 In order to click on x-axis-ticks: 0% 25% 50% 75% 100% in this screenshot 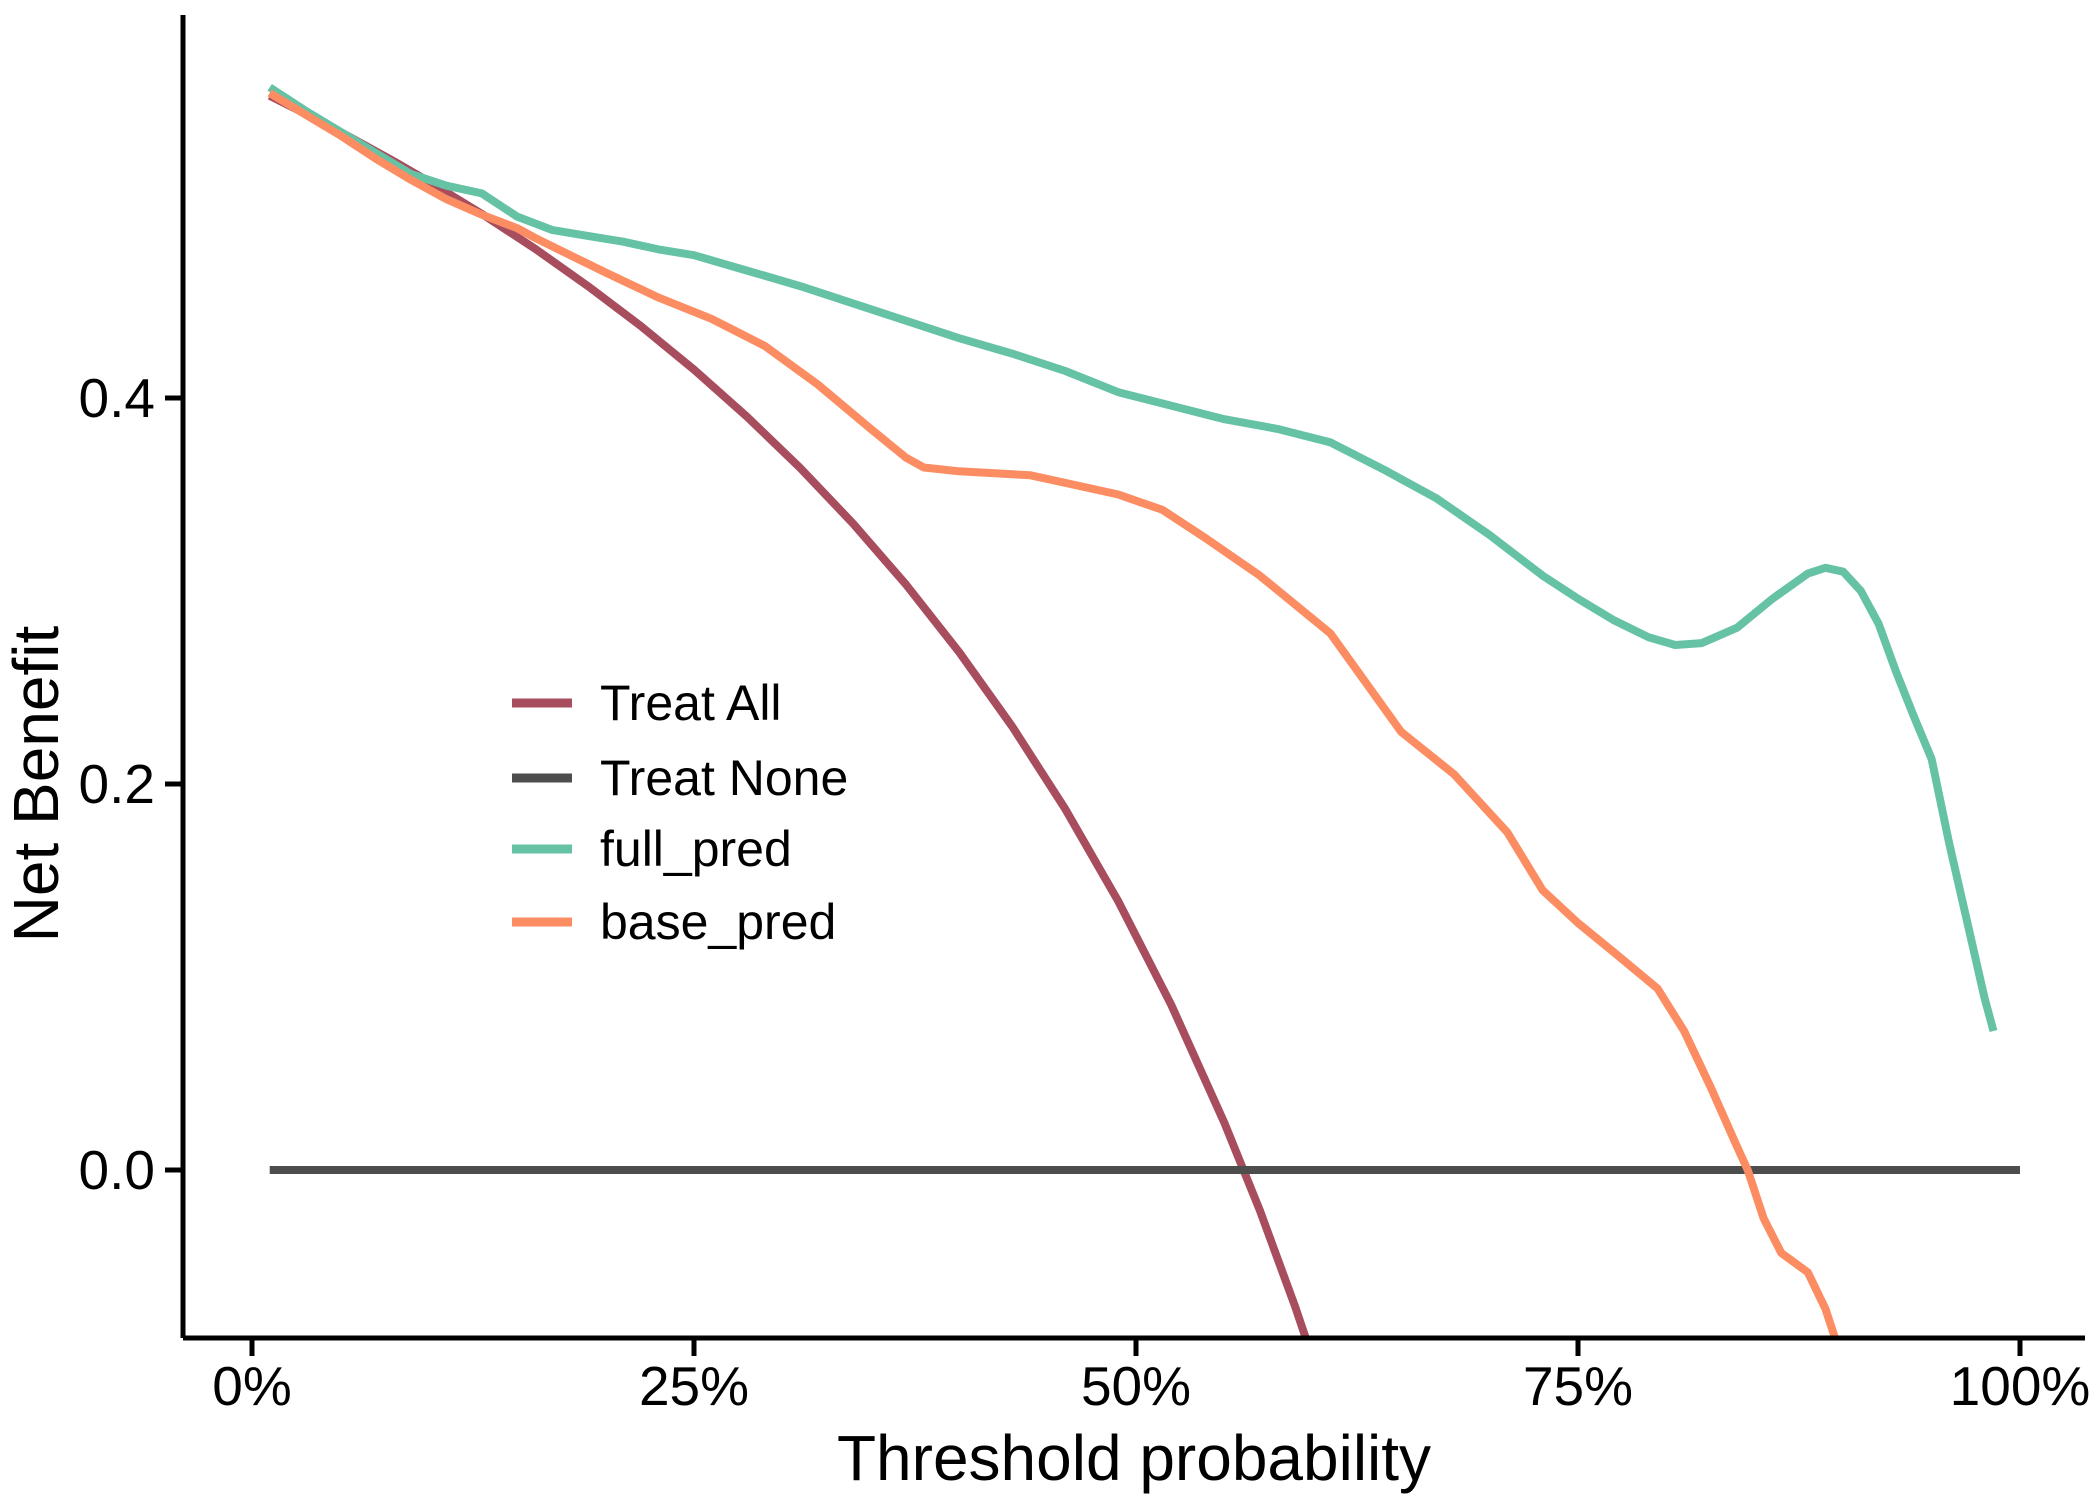, I will do `click(1151, 1377)`.